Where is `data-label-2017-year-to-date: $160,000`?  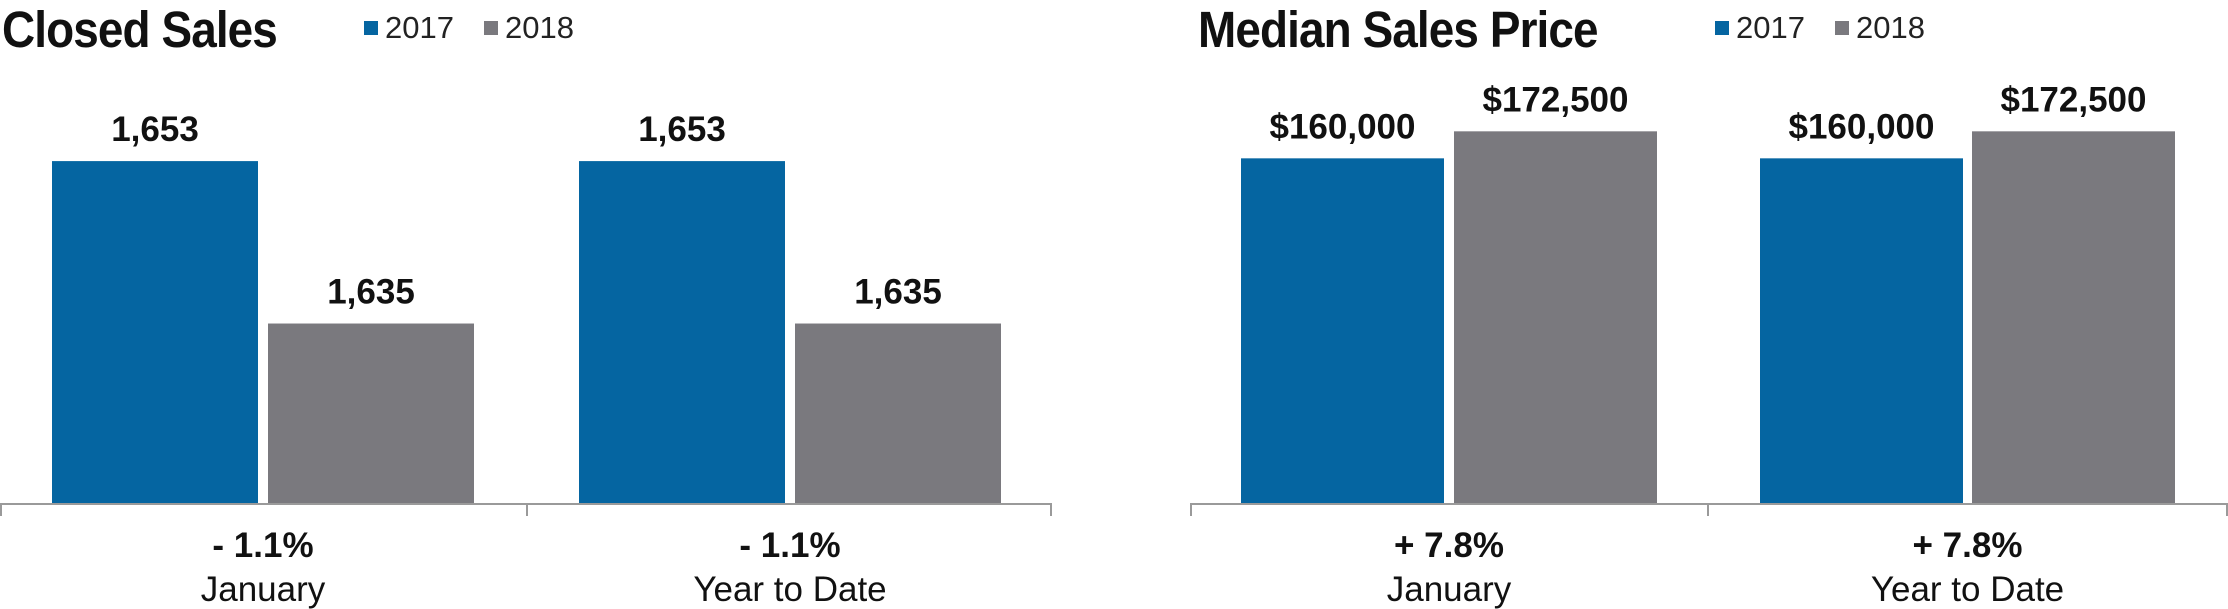 data-label-2017-year-to-date: $160,000 is located at coordinates (1862, 126).